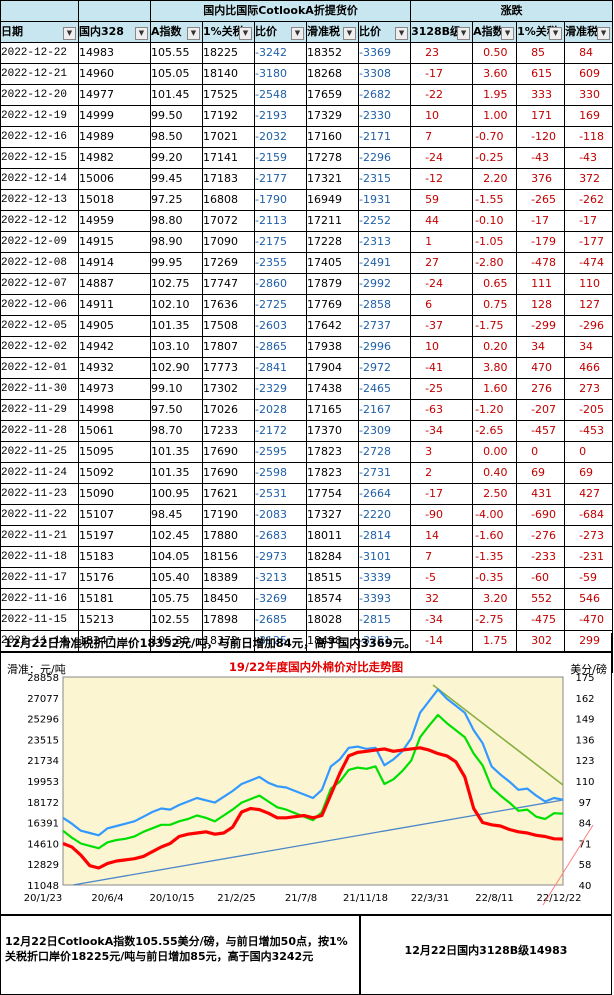 This screenshot has height=995, width=614. What do you see at coordinates (442, 179) in the screenshot?
I see `table-cell: -12` at bounding box center [442, 179].